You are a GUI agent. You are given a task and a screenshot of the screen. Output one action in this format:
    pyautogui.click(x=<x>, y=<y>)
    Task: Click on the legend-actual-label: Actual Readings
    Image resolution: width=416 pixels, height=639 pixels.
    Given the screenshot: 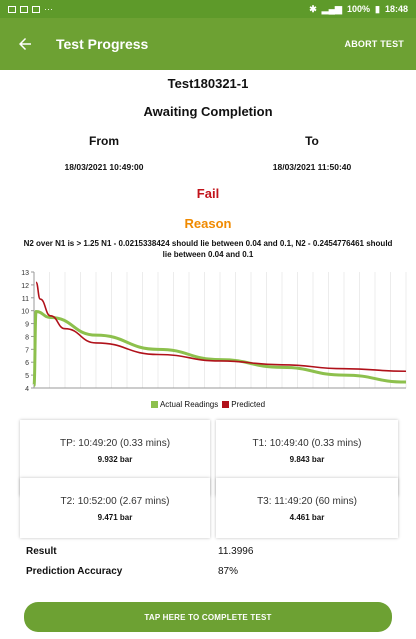 What is the action you would take?
    pyautogui.click(x=189, y=404)
    